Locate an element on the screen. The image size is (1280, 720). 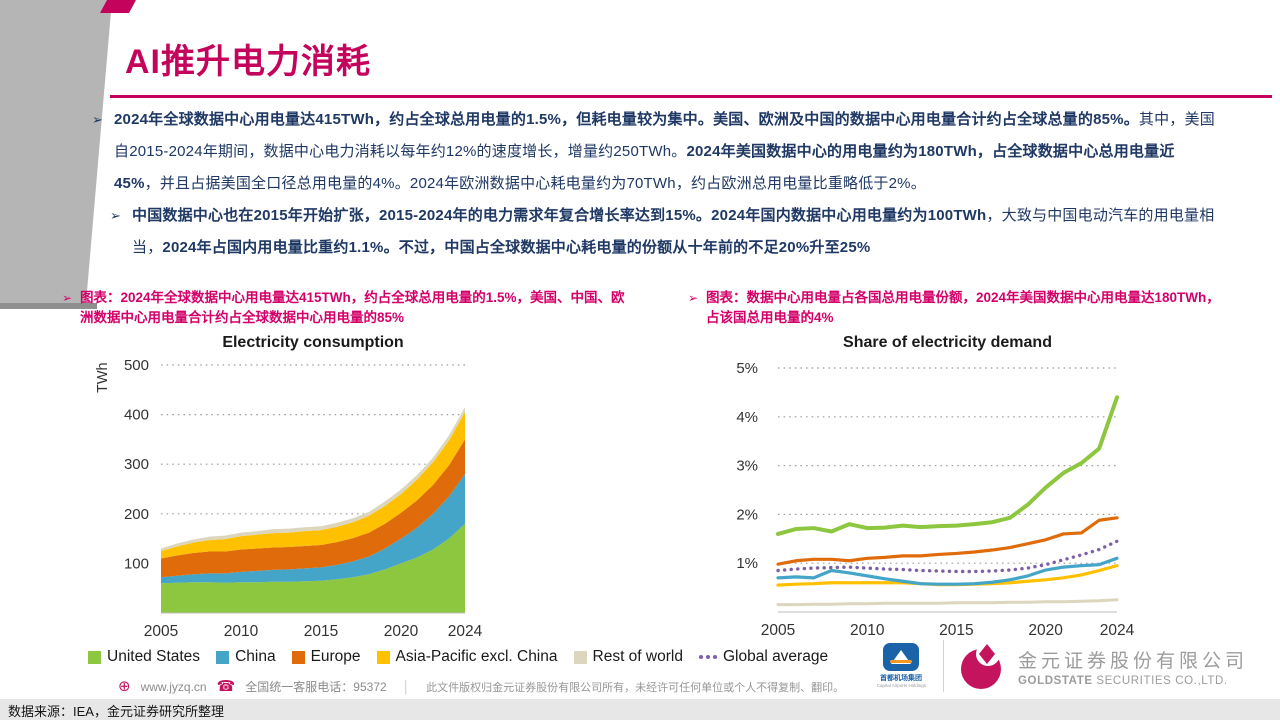
svg-text: 100 is located at coordinates (136, 563).